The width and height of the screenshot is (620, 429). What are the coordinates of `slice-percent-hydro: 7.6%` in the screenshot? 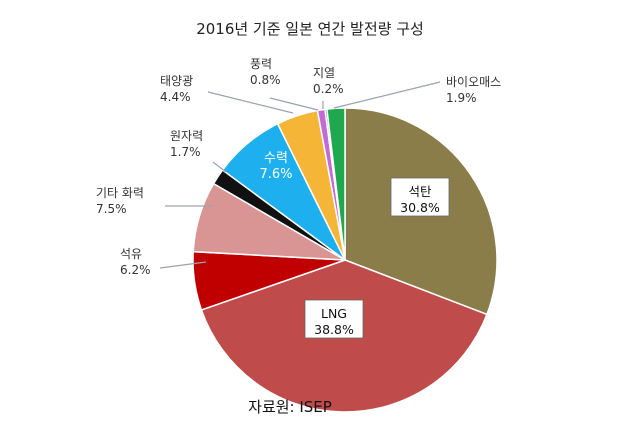 It's located at (275, 174).